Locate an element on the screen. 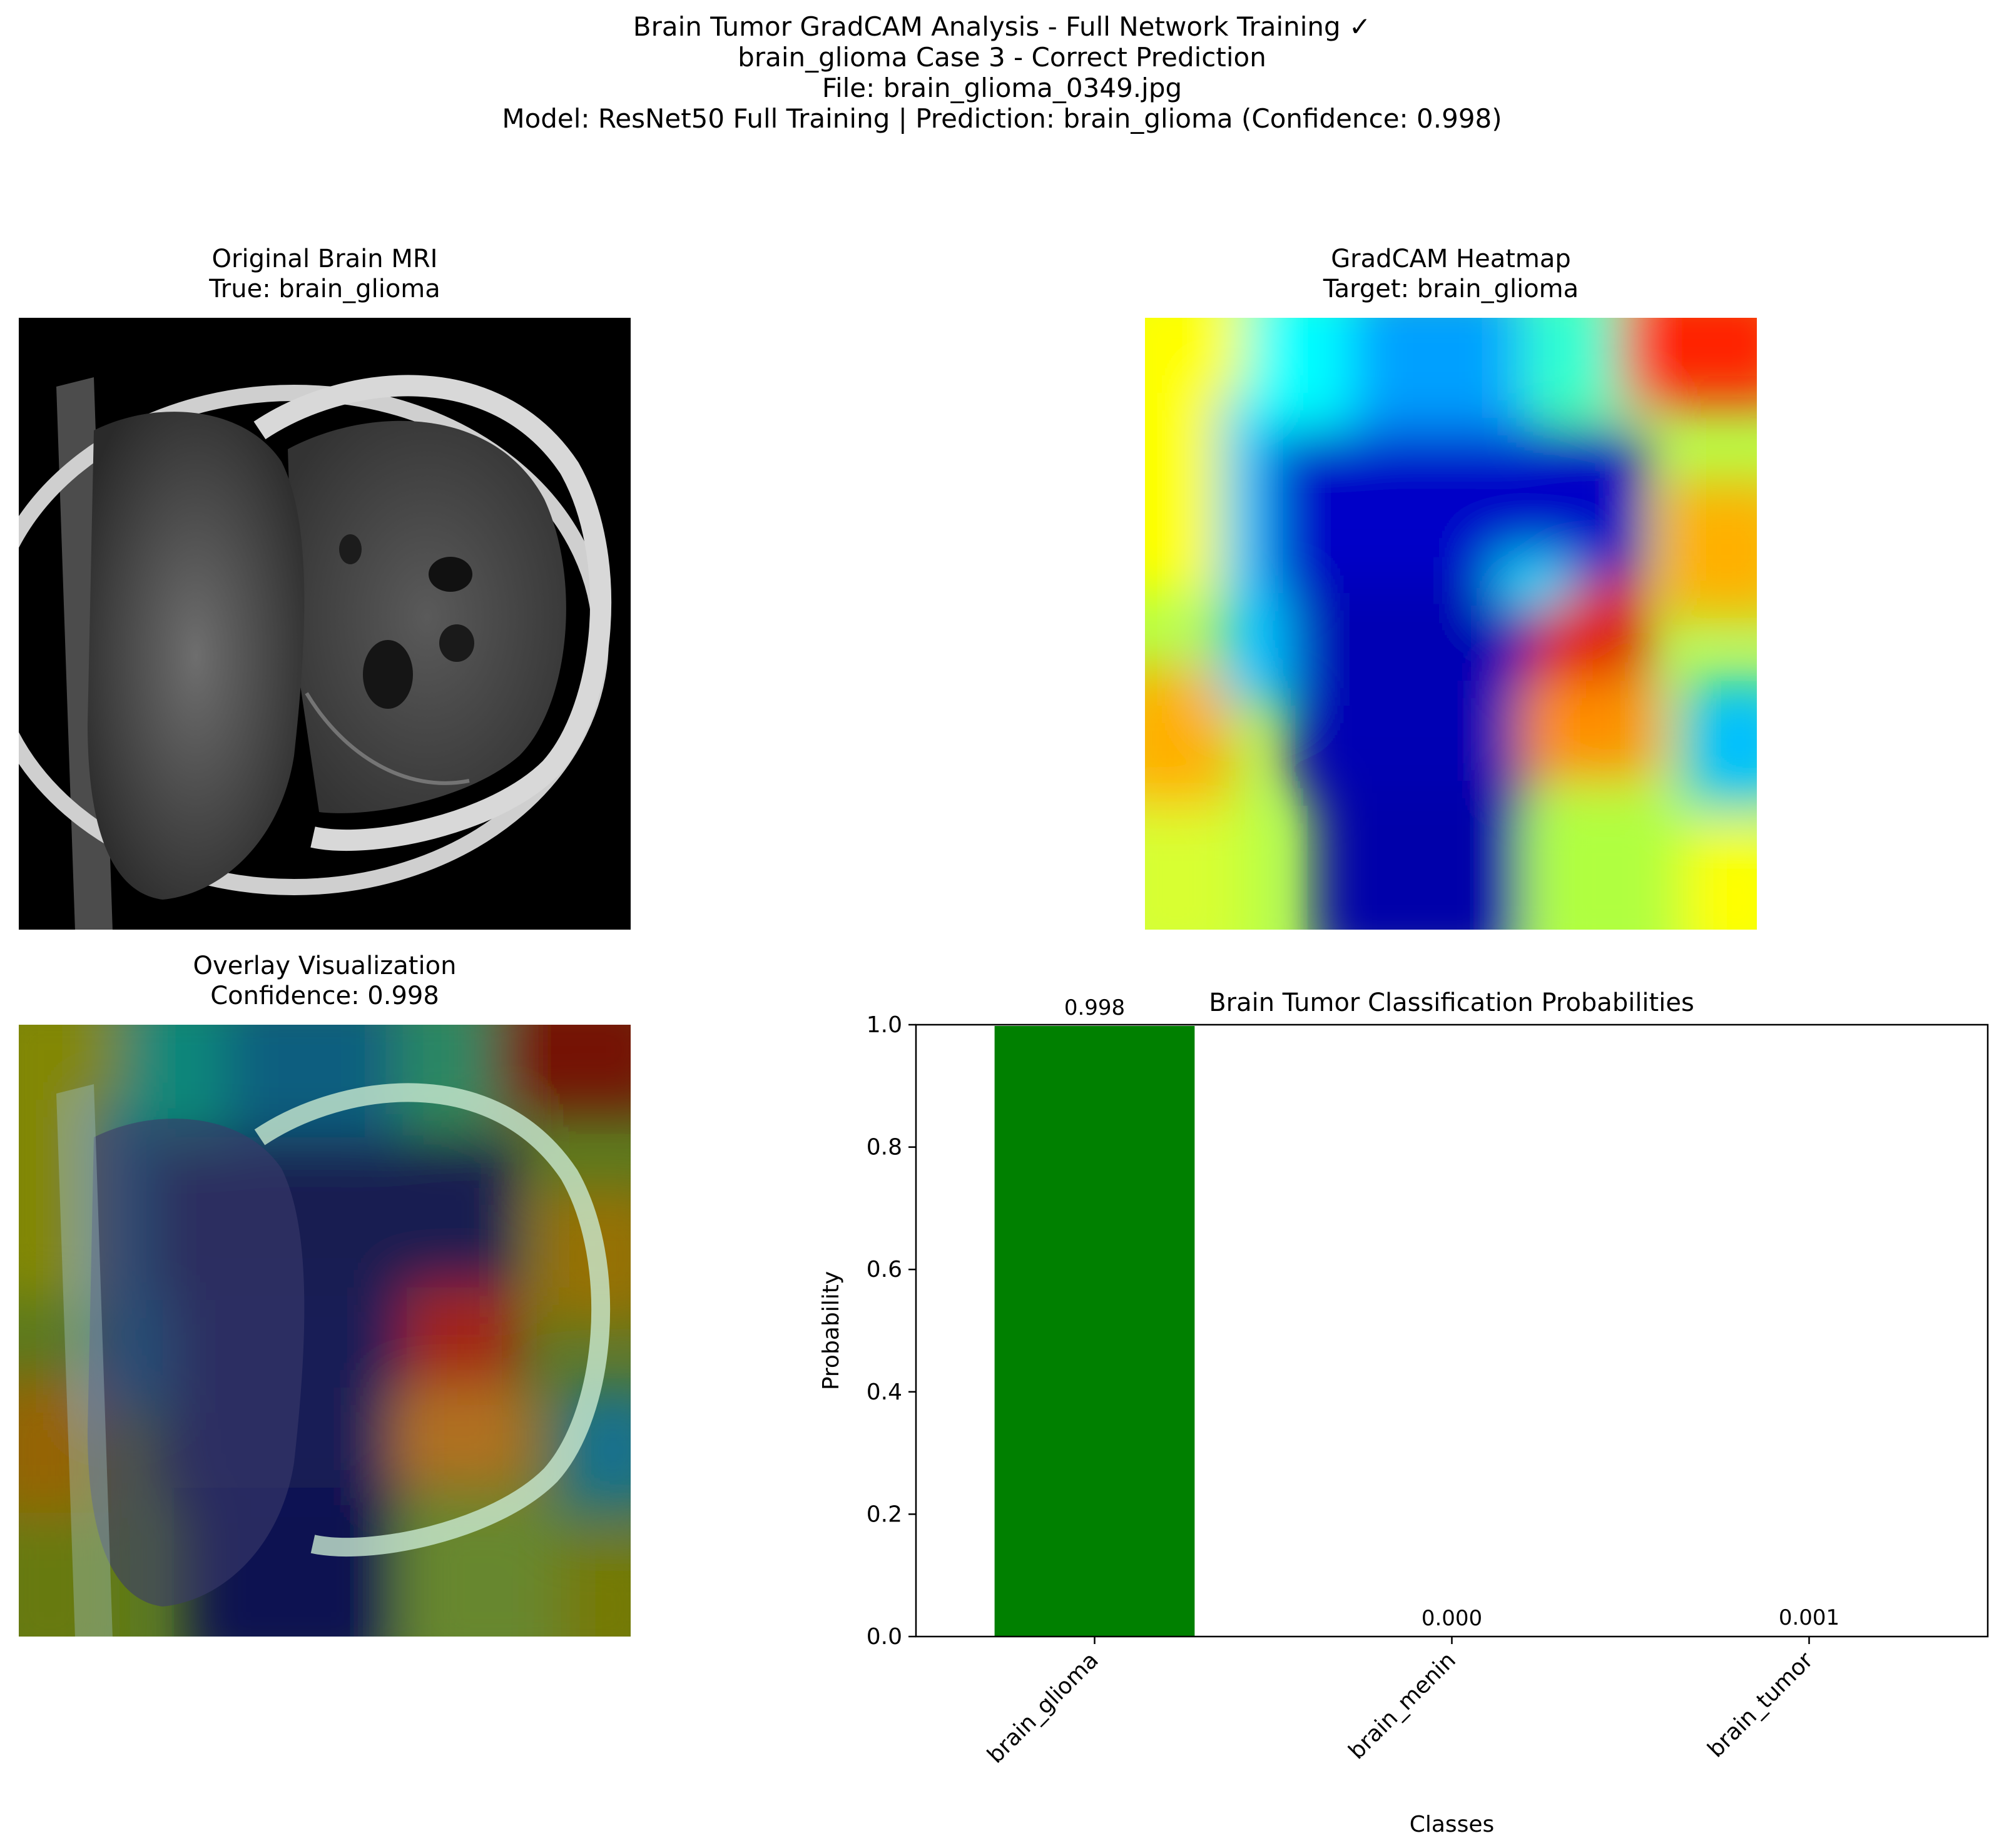 The image size is (2004, 1848). y-tick-label-0: 0.0 is located at coordinates (884, 1637).